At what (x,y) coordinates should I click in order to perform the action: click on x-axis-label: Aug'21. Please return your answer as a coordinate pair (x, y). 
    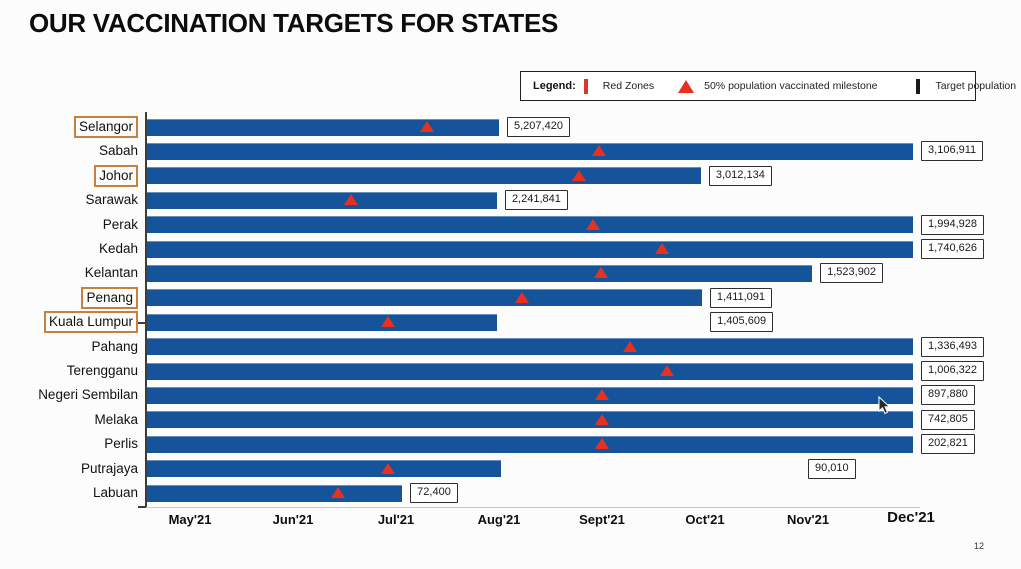
    Looking at the image, I should click on (499, 519).